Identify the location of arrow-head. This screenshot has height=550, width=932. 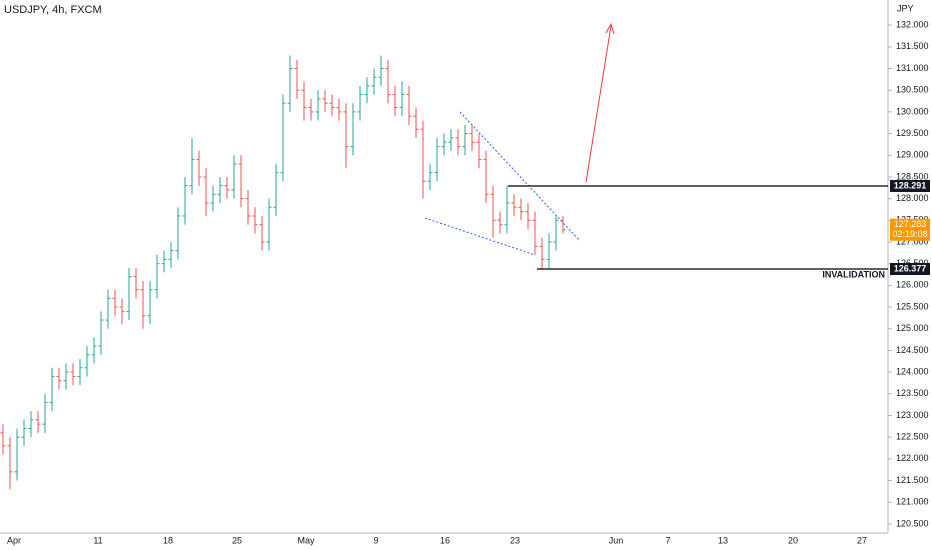
(610, 28).